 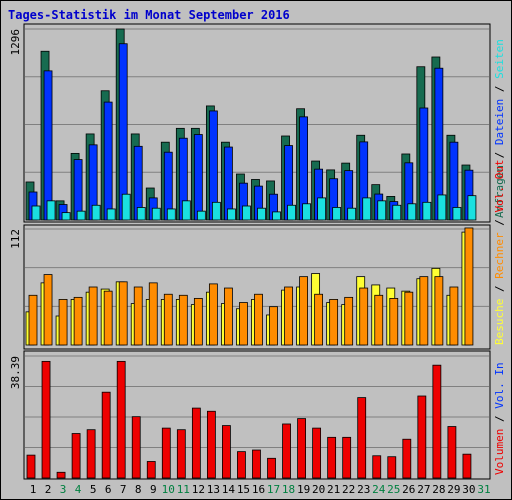 I want to click on x-tick-label: 28, so click(x=438, y=489).